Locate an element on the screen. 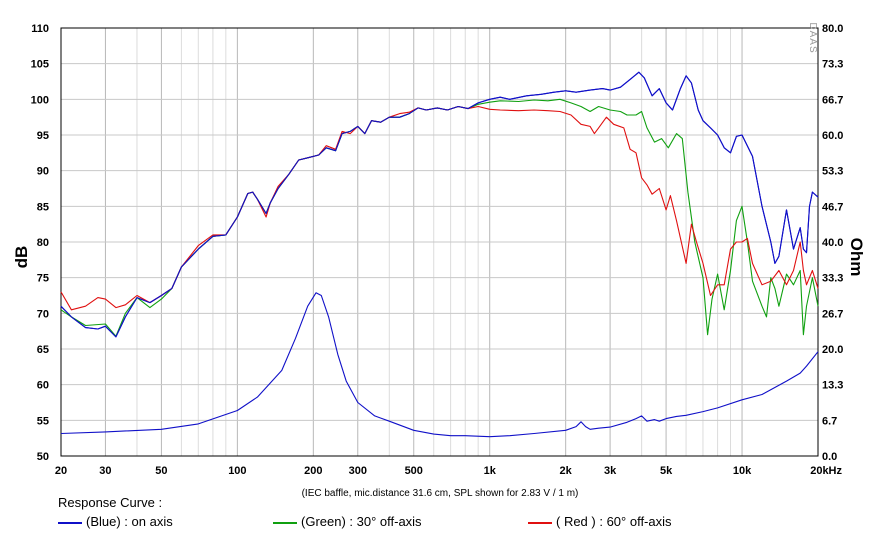  legend-swatch-red is located at coordinates (540, 522).